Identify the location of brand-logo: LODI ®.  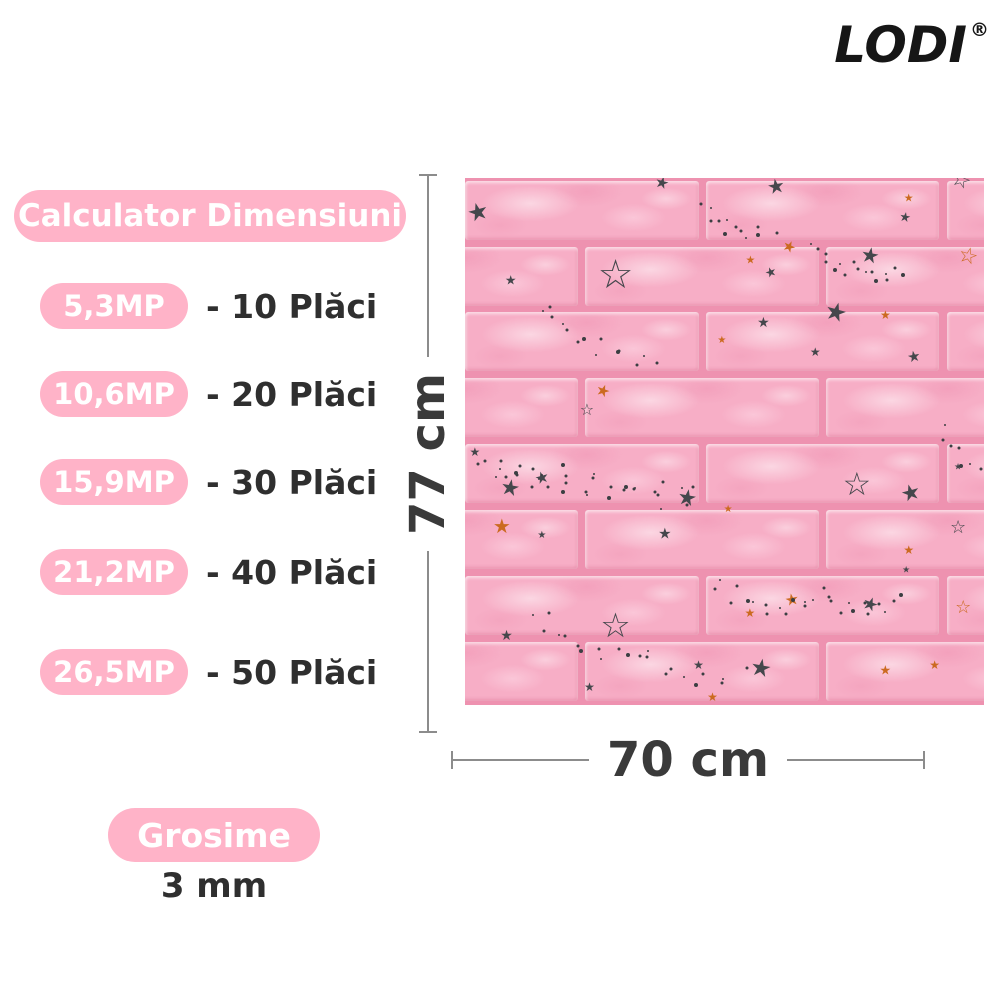
(911, 45).